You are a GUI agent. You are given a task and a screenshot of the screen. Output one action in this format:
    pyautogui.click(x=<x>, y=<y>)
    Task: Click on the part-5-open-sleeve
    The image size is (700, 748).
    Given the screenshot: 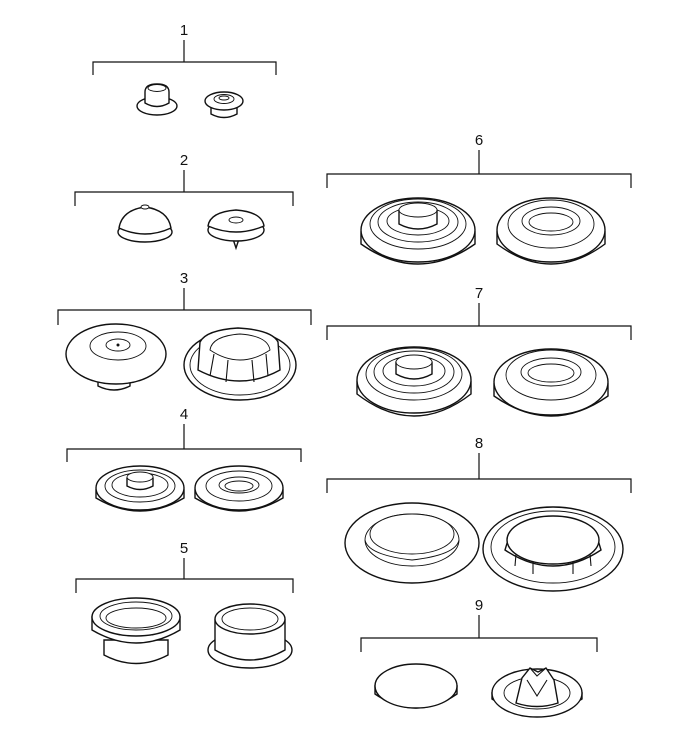 What is the action you would take?
    pyautogui.click(x=136, y=631)
    